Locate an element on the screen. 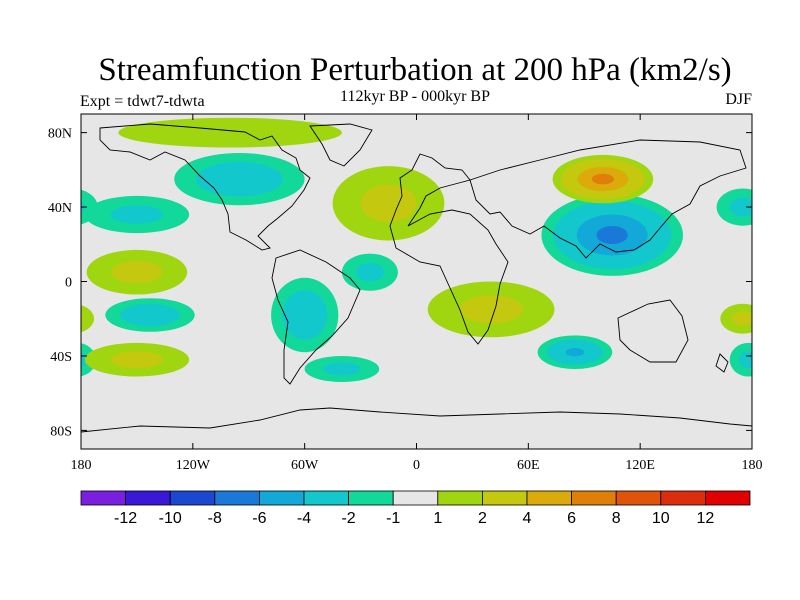 The width and height of the screenshot is (800, 600). lon-tick-label: 120W is located at coordinates (193, 465).